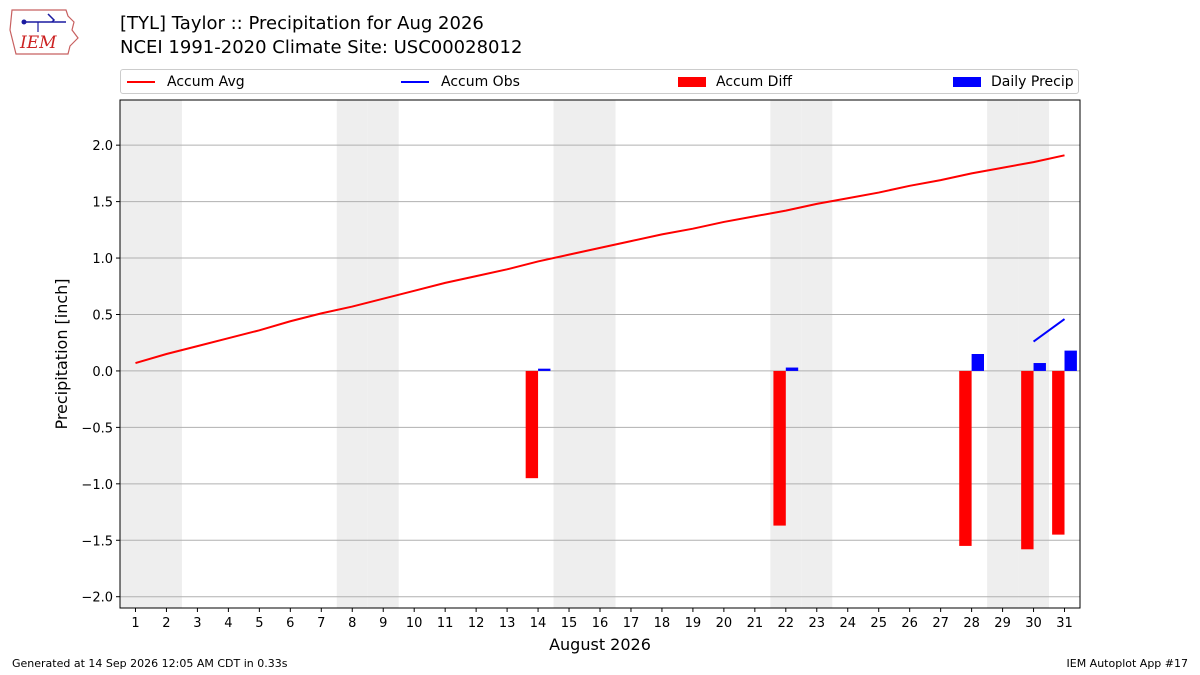 The height and width of the screenshot is (675, 1200). Describe the element at coordinates (97, 428) in the screenshot. I see `y-tick-label: −0.5` at that location.